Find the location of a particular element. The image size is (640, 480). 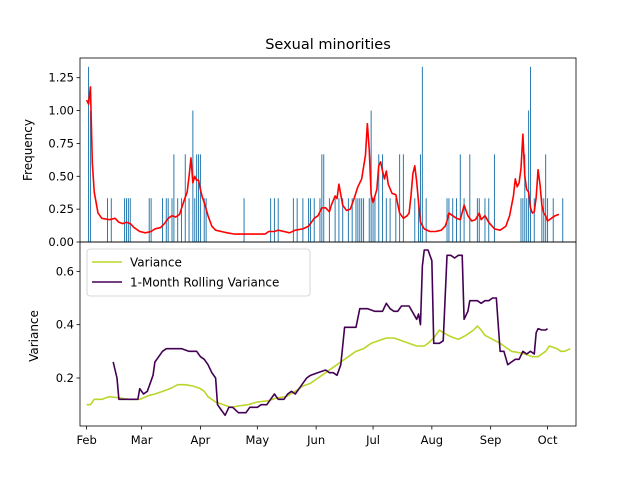

y-tick-label: 0.75 is located at coordinates (61, 143).